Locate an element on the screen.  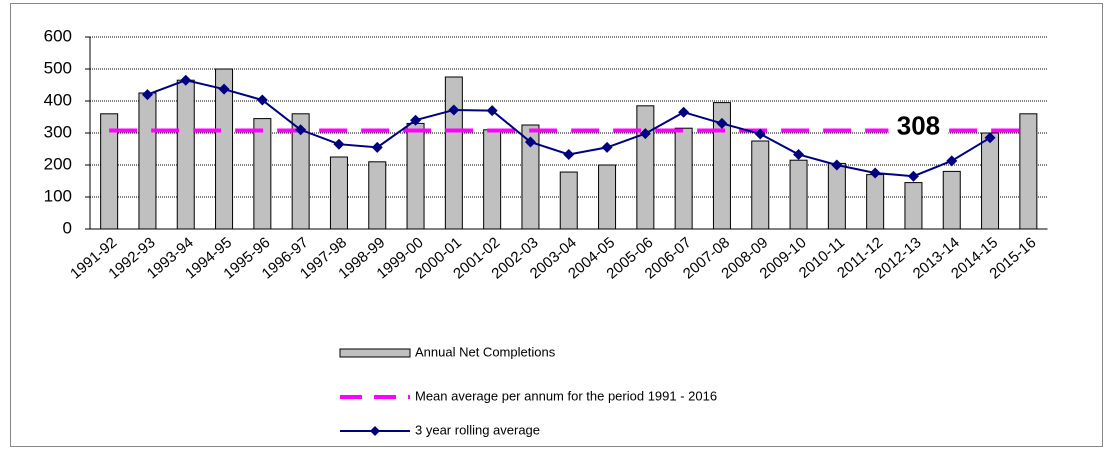
y-tick-label: 200 is located at coordinates (58, 163).